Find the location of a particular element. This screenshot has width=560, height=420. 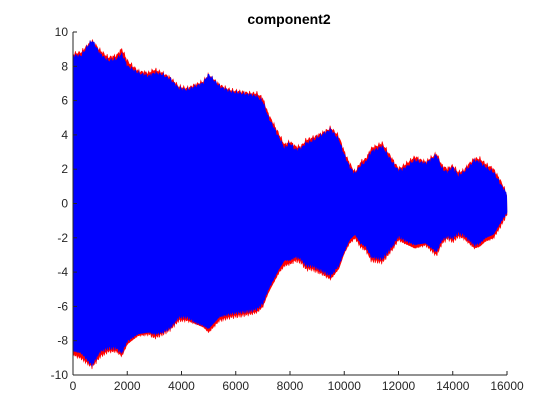

x-tick-label: 10000 is located at coordinates (345, 386).